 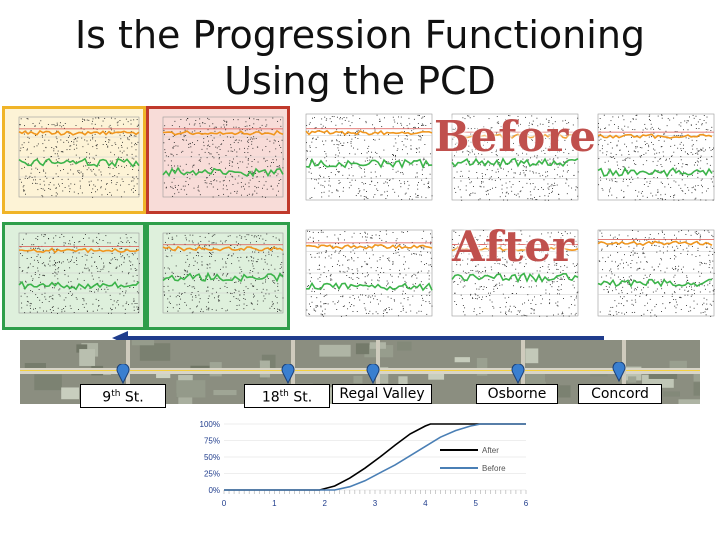 I want to click on y-tick-label: 100%, so click(x=210, y=424).